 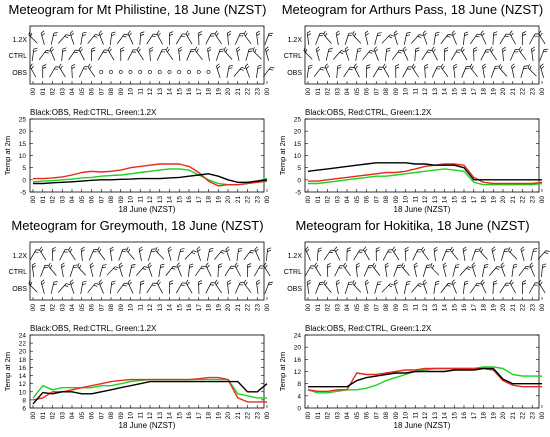 I want to click on x-tick-label: 18, so click(x=484, y=200).